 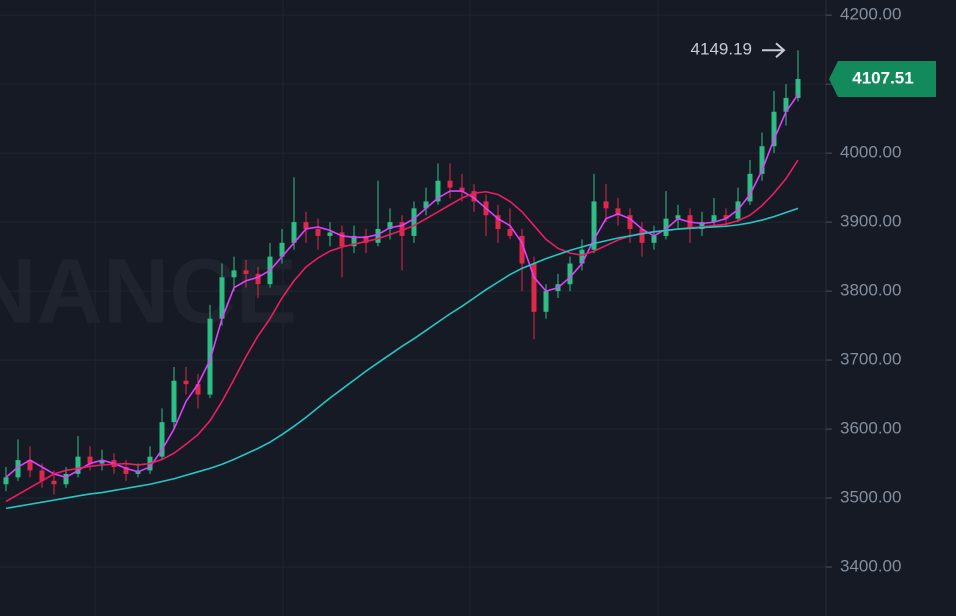 I want to click on high-arrow, so click(x=774, y=50).